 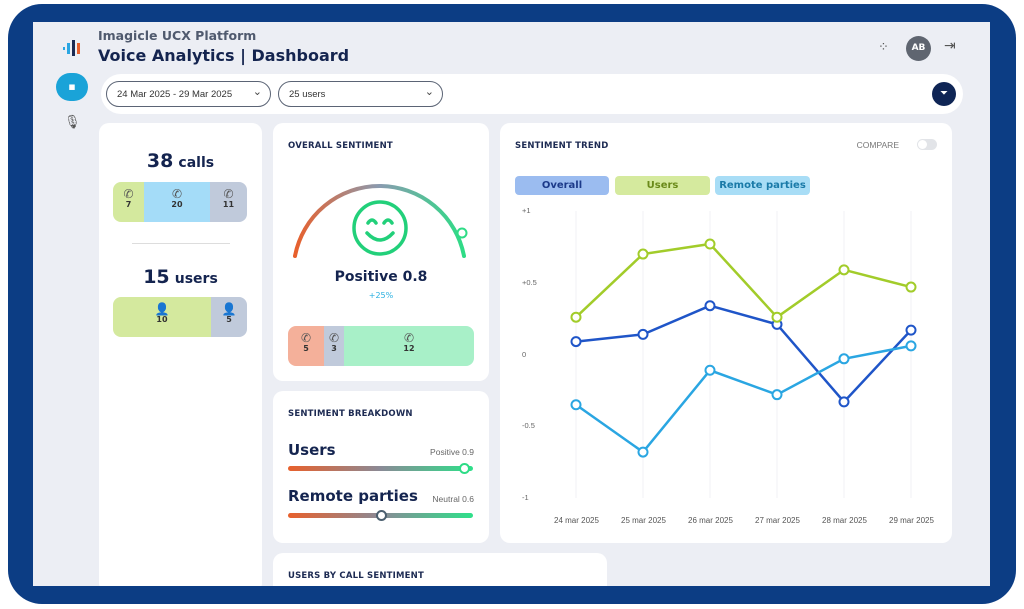 I want to click on users-sentiment-bar, so click(x=380, y=468).